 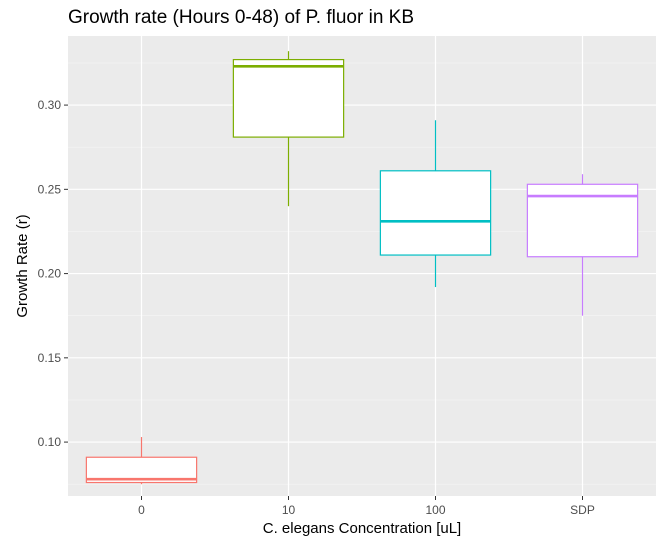 What do you see at coordinates (435, 510) in the screenshot?
I see `x-tick-label: 100` at bounding box center [435, 510].